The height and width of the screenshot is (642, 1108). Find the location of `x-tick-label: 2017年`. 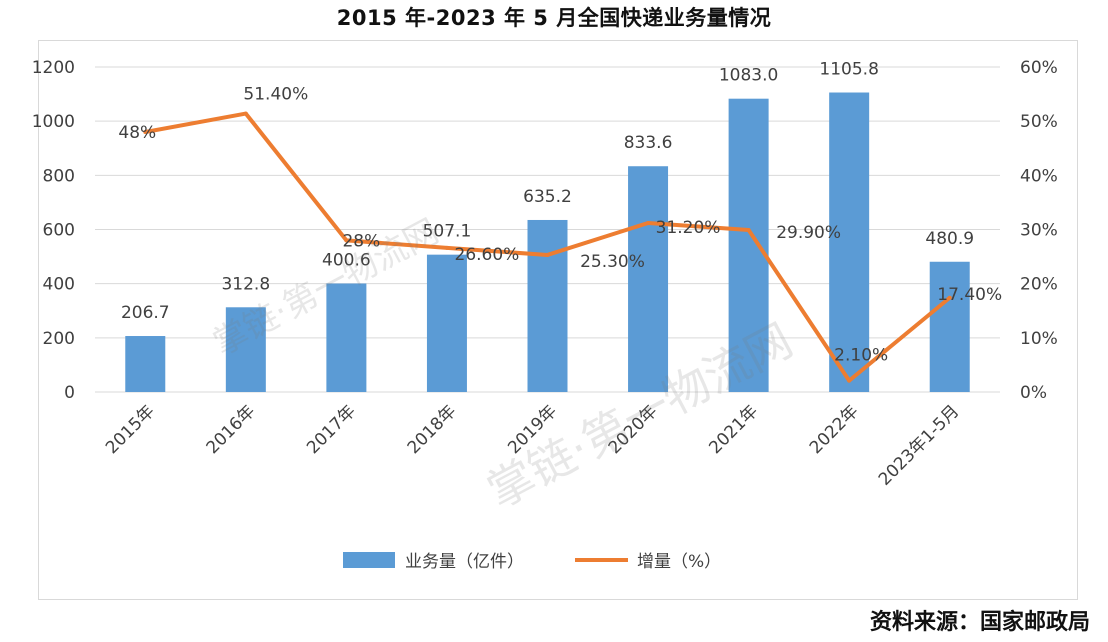

x-tick-label: 2017年 is located at coordinates (331, 429).